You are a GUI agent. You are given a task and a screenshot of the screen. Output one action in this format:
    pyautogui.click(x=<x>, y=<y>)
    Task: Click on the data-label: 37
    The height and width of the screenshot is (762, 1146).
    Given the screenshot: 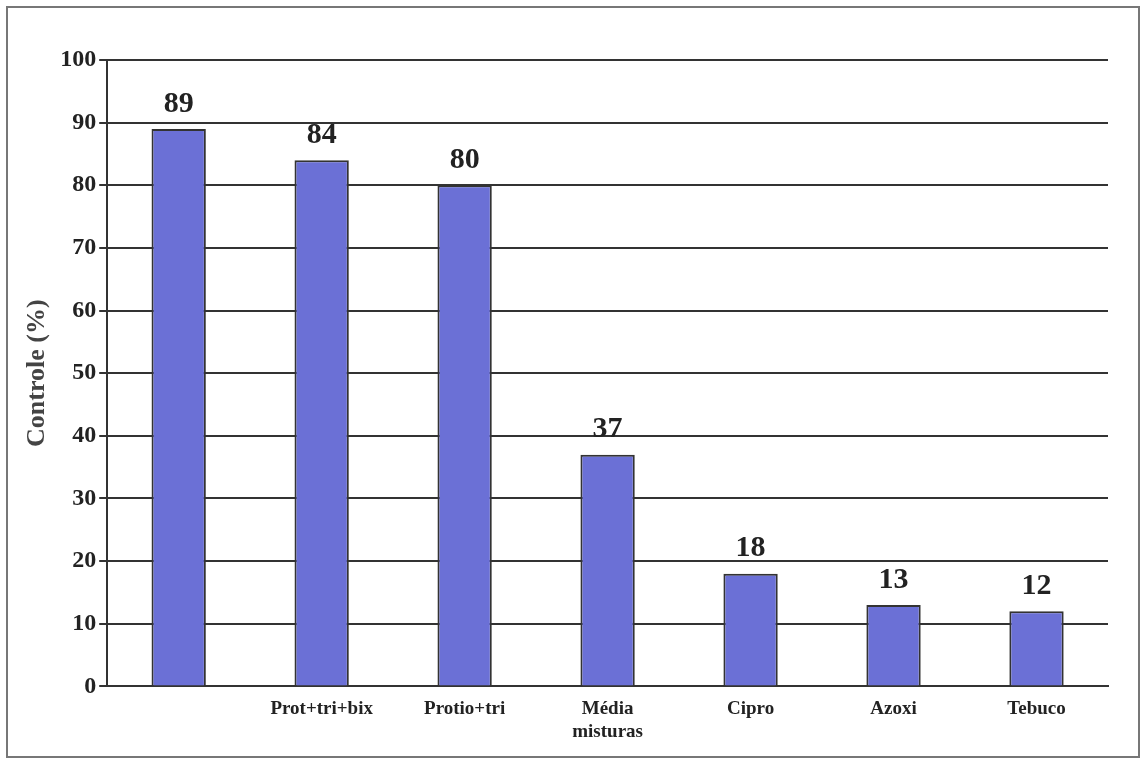 What is the action you would take?
    pyautogui.click(x=607, y=427)
    